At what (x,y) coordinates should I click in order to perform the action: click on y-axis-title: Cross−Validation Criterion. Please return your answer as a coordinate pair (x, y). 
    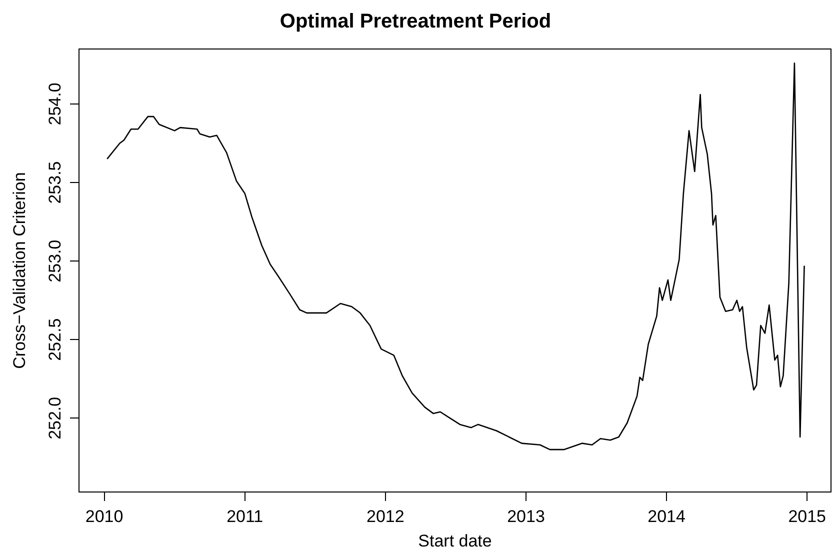
    Looking at the image, I should click on (19, 270).